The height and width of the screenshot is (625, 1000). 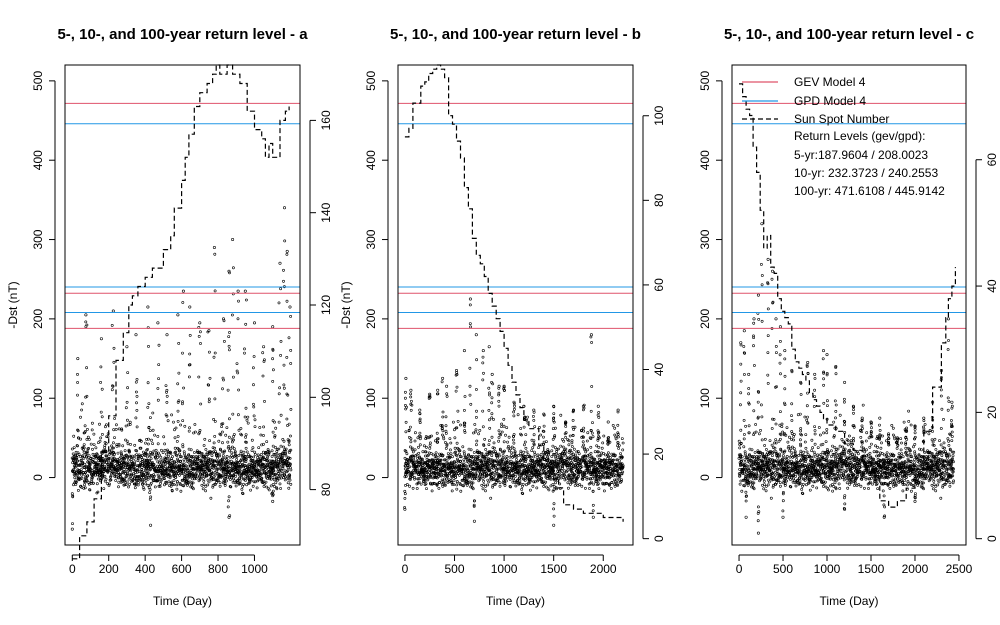 What do you see at coordinates (182, 569) in the screenshot?
I see `x-tick-label: 600` at bounding box center [182, 569].